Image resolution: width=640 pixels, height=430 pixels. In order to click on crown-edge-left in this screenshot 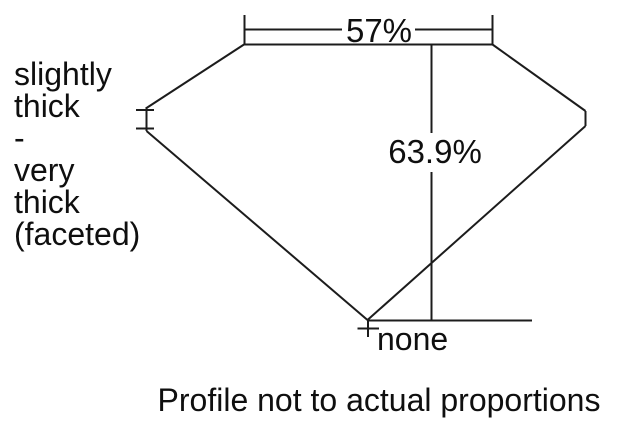, I will do `click(195, 76)`.